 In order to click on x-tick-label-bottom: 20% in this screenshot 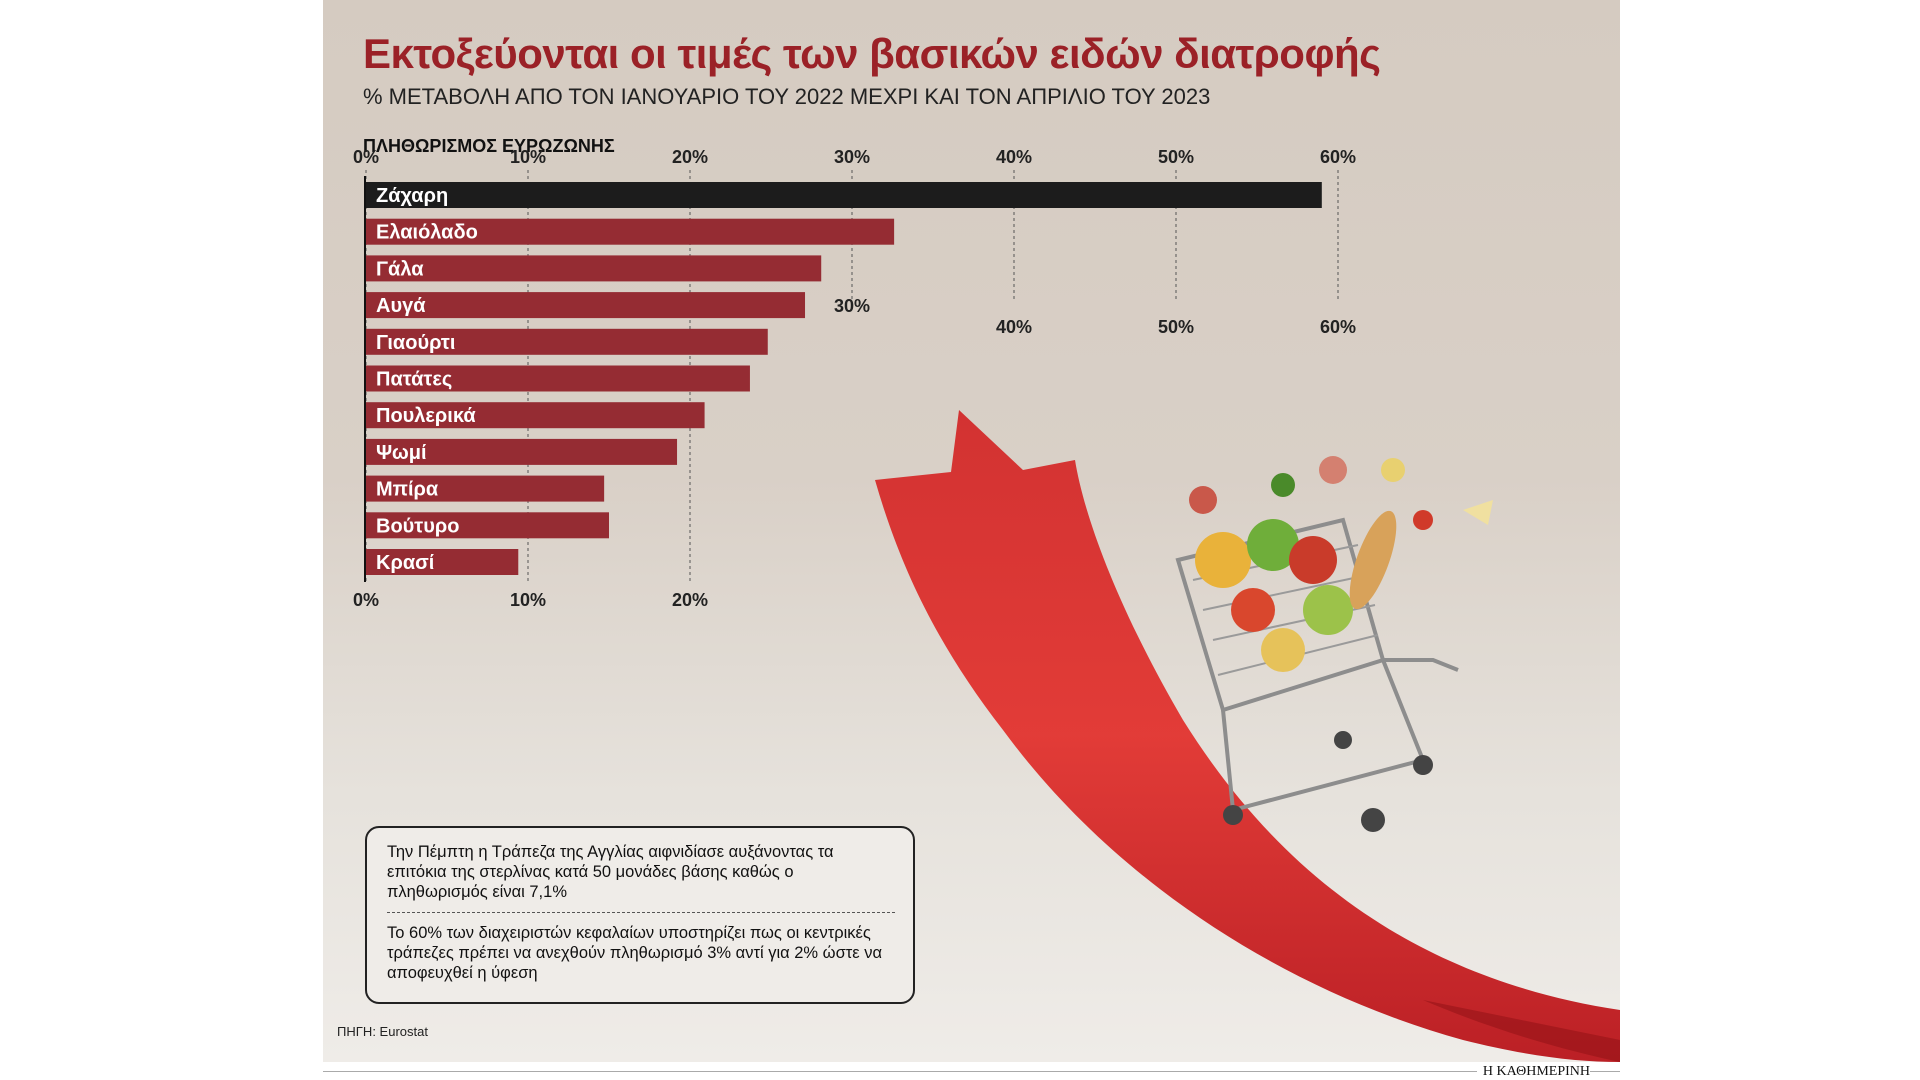, I will do `click(690, 600)`.